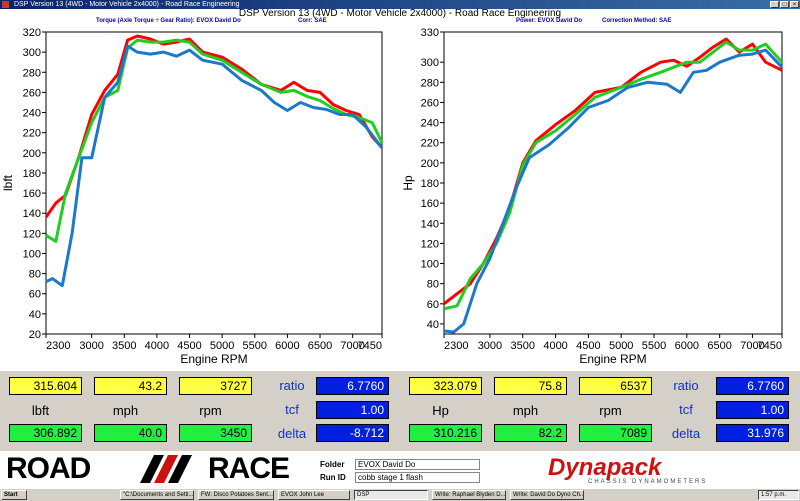  Describe the element at coordinates (794, 4) in the screenshot. I see `close-button: ×` at that location.